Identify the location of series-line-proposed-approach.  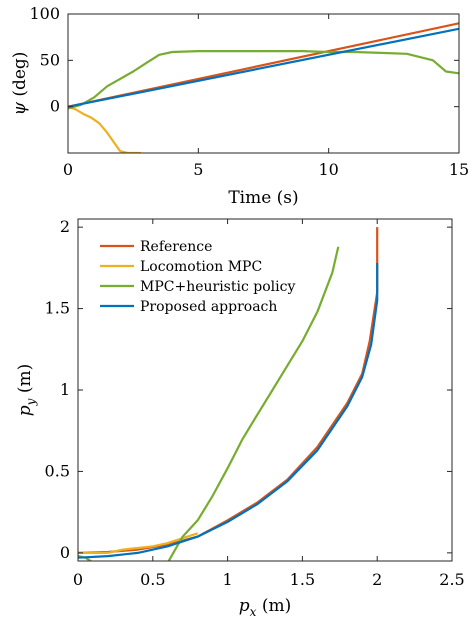
(263, 67).